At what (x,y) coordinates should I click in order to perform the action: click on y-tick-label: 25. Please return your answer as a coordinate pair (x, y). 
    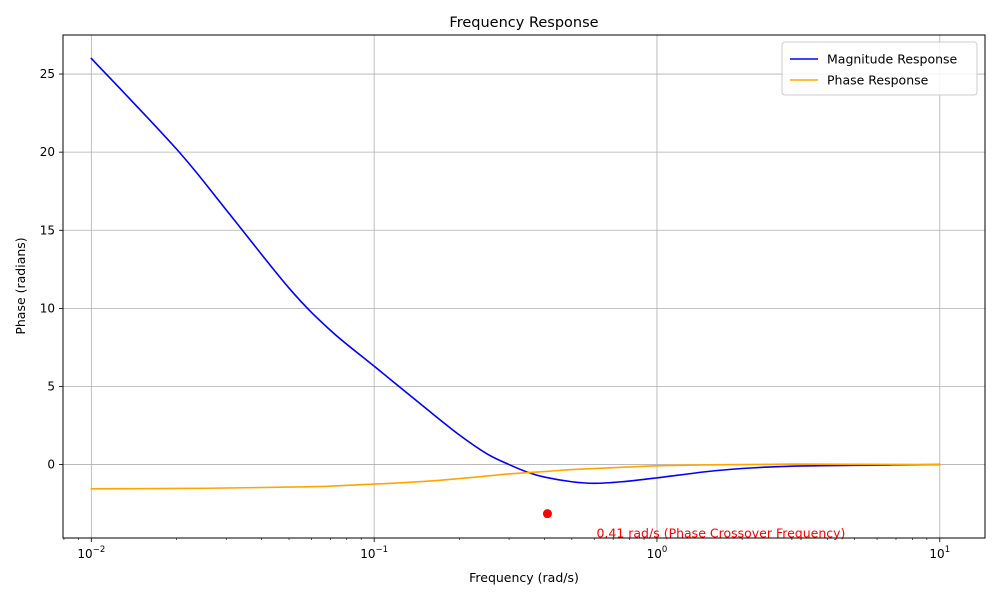
    Looking at the image, I should click on (47, 74).